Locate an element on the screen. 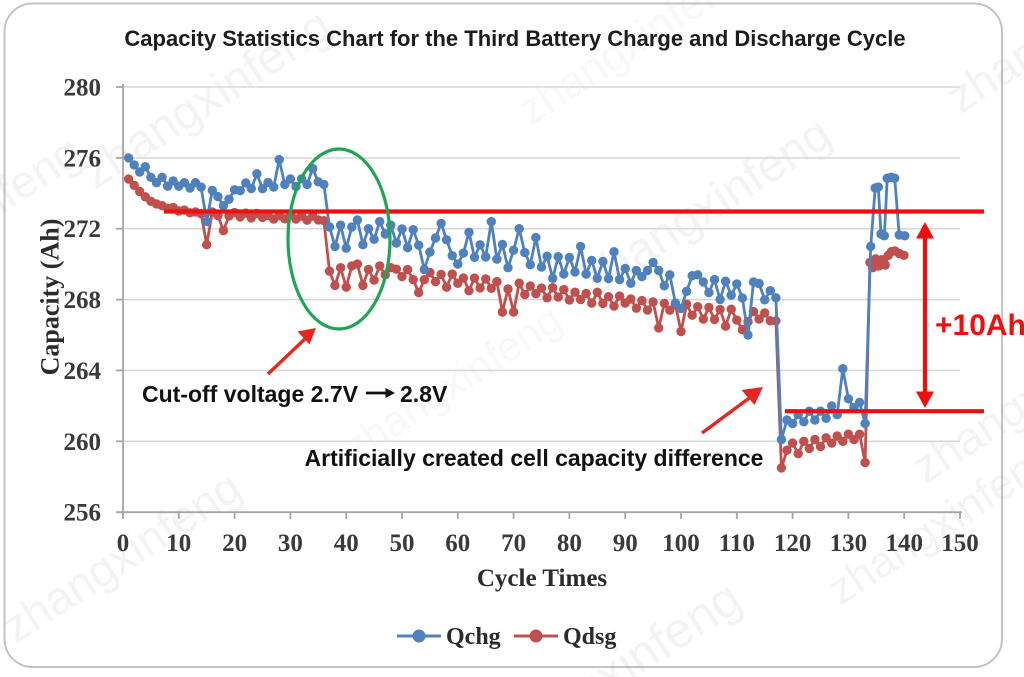  svg-text: 80 is located at coordinates (569, 543).